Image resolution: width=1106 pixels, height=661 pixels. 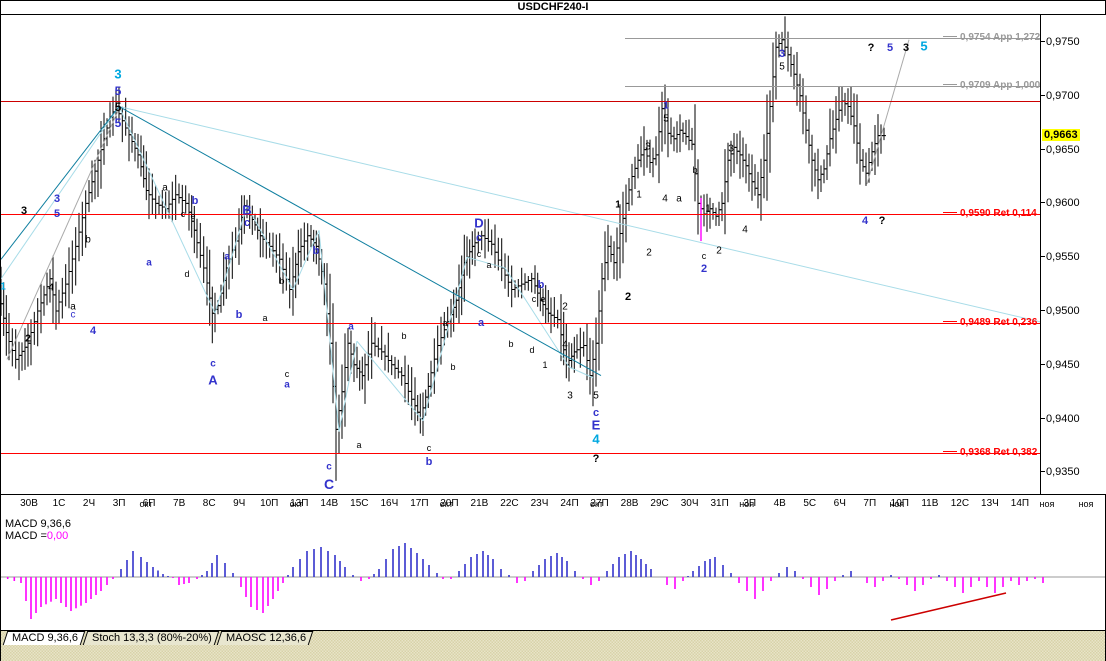 What do you see at coordinates (1061, 134) in the screenshot?
I see `last-price-badge: 0,9663` at bounding box center [1061, 134].